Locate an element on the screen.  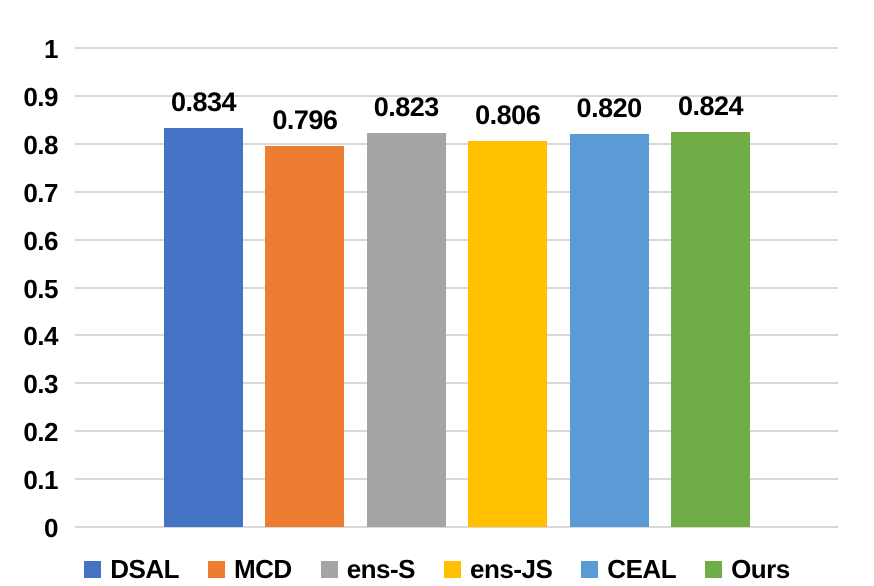
y-axis-tick-label: 0.7 is located at coordinates (40, 192).